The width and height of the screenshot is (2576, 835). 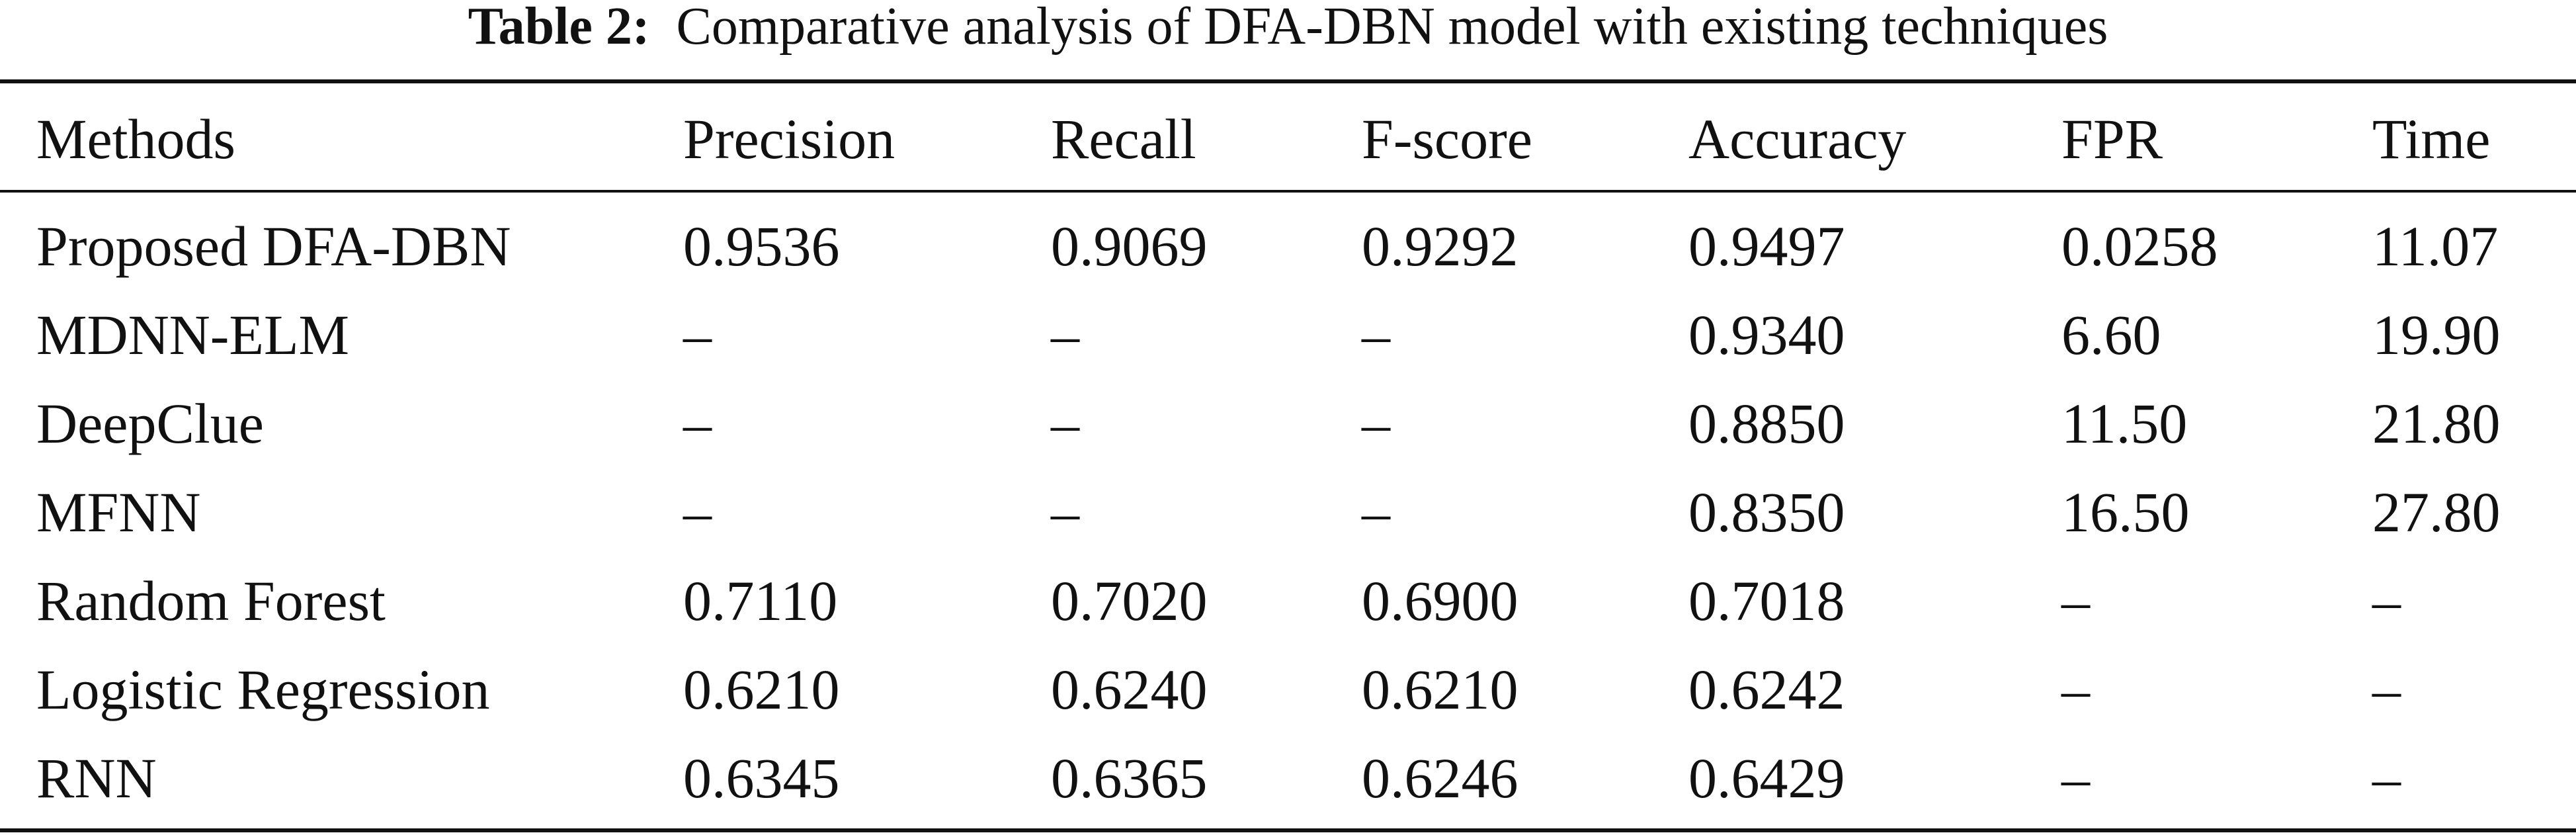 What do you see at coordinates (1129, 601) in the screenshot?
I see `metric-cell: 0.7020` at bounding box center [1129, 601].